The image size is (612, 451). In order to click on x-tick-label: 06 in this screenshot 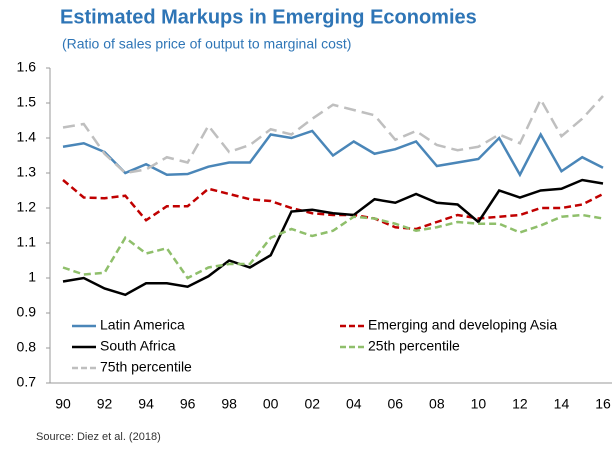, I will do `click(396, 404)`.